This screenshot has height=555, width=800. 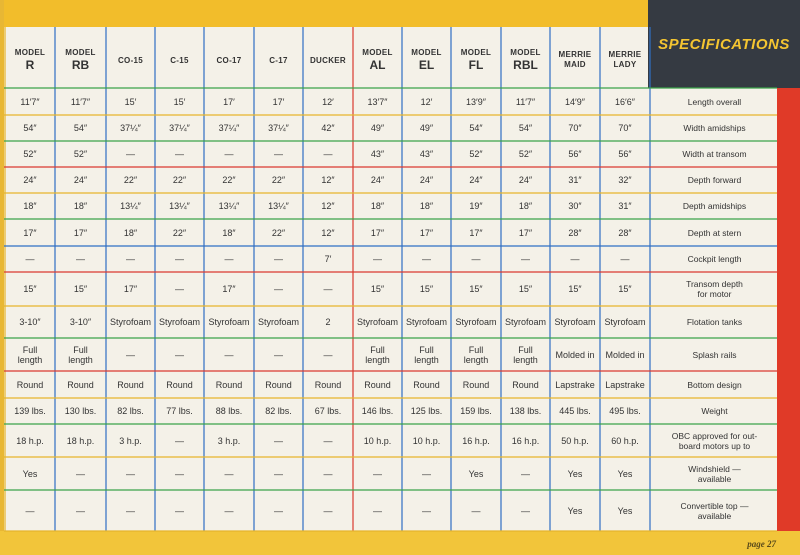 What do you see at coordinates (130, 440) in the screenshot?
I see `table-cell: 3 h.p.` at bounding box center [130, 440].